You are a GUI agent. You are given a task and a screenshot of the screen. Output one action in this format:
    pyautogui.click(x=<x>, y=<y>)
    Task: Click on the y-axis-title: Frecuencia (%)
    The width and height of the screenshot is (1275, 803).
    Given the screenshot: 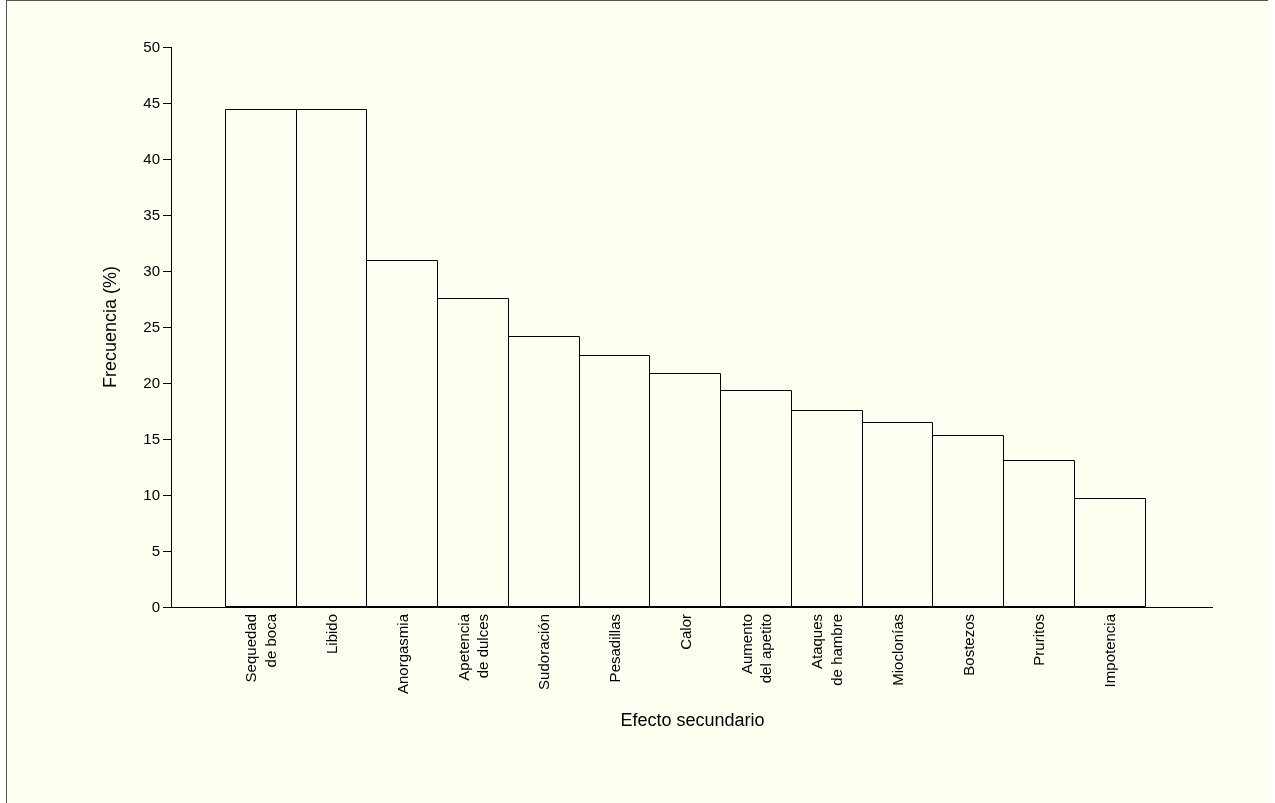 What is the action you would take?
    pyautogui.click(x=109, y=327)
    